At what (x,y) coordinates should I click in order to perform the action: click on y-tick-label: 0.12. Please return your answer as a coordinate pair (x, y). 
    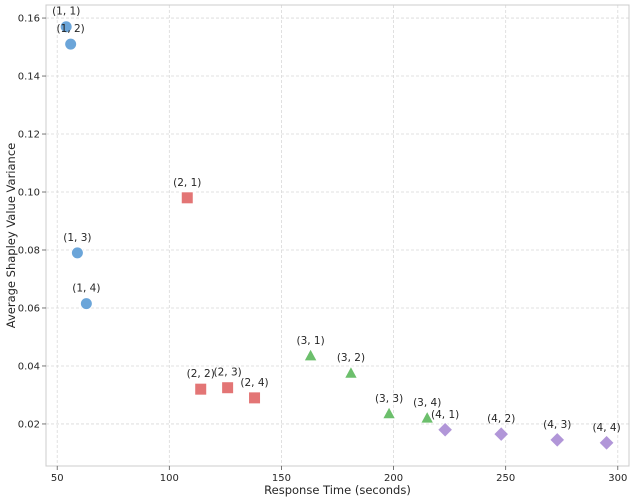
    Looking at the image, I should click on (29, 135).